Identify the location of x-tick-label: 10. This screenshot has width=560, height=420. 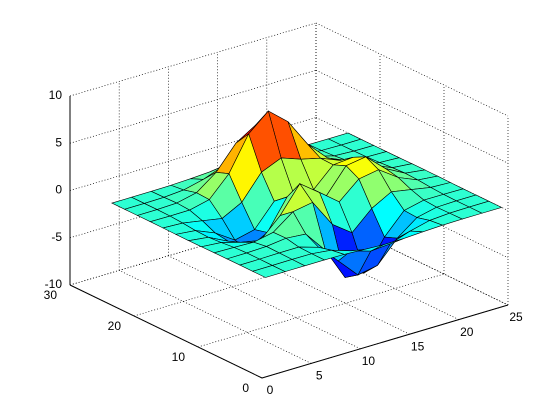
(369, 361).